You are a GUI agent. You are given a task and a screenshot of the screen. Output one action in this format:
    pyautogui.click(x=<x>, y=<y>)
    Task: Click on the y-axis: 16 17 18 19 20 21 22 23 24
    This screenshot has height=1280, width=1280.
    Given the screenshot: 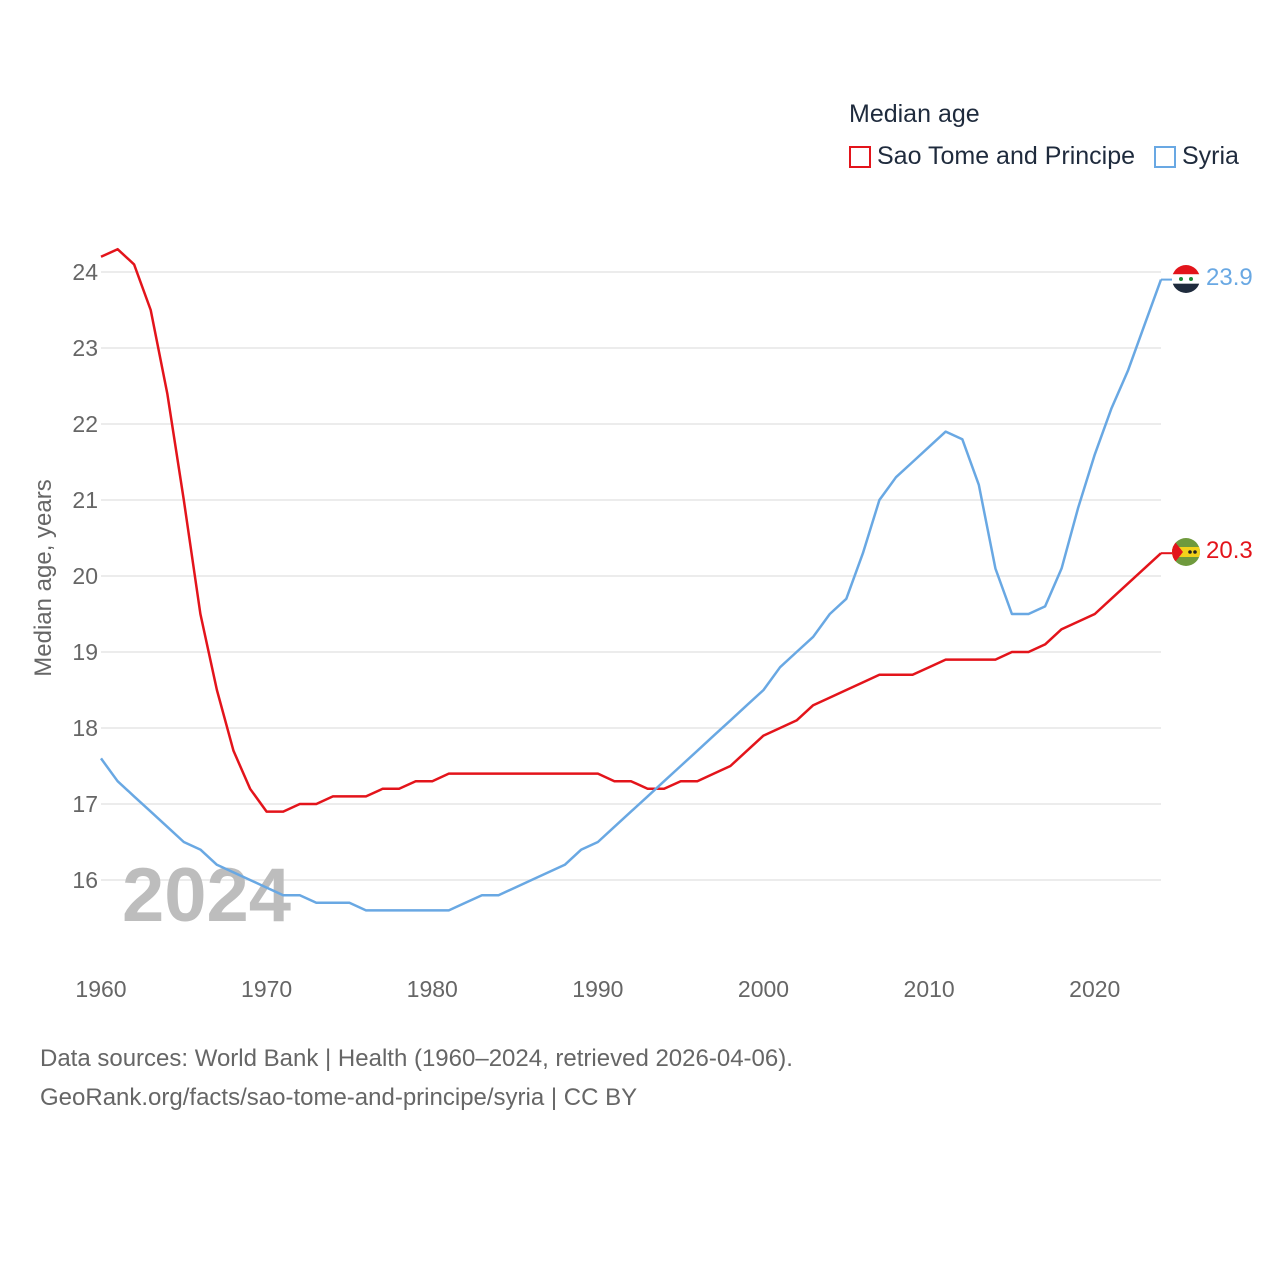 What is the action you would take?
    pyautogui.click(x=85, y=576)
    